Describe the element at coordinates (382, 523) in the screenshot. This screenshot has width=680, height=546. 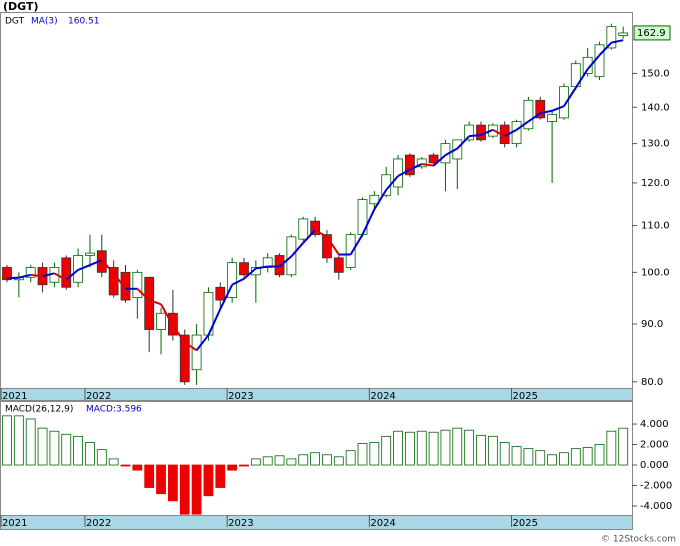
I see `x-tick-label: 2024` at that location.